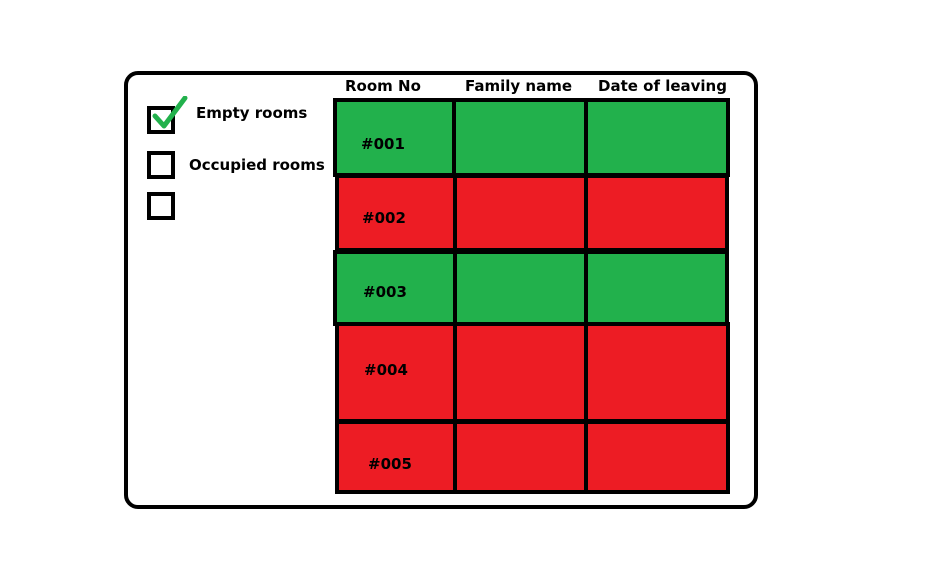 The width and height of the screenshot is (928, 564). I want to click on column-header-date-of-leaving: Date of leaving, so click(662, 86).